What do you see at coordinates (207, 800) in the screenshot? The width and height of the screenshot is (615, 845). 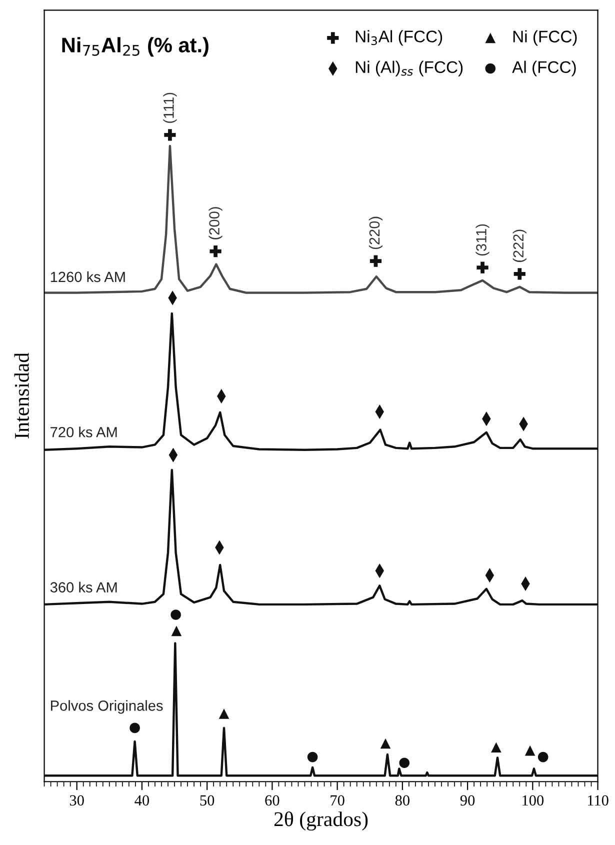 I see `x-tick-label: 50` at bounding box center [207, 800].